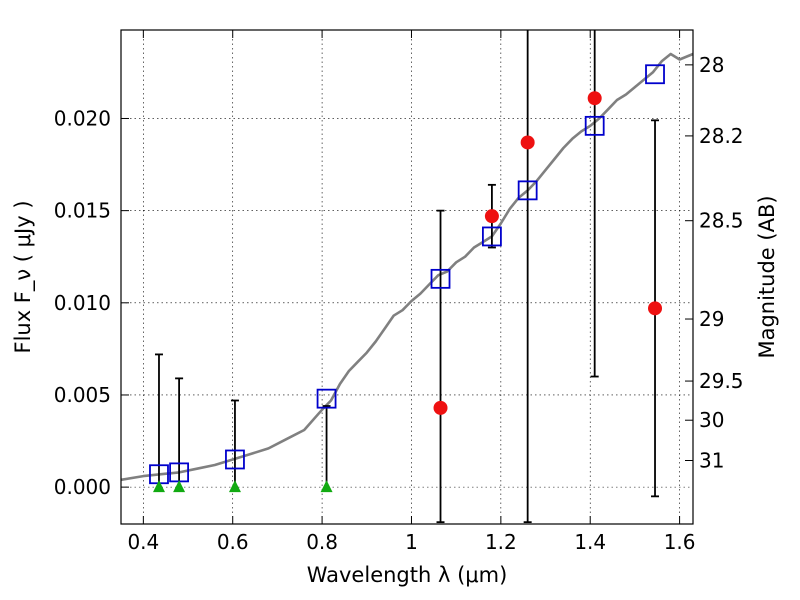  Describe the element at coordinates (767, 276) in the screenshot. I see `right-axis-label: Magnitude (AB)` at that location.